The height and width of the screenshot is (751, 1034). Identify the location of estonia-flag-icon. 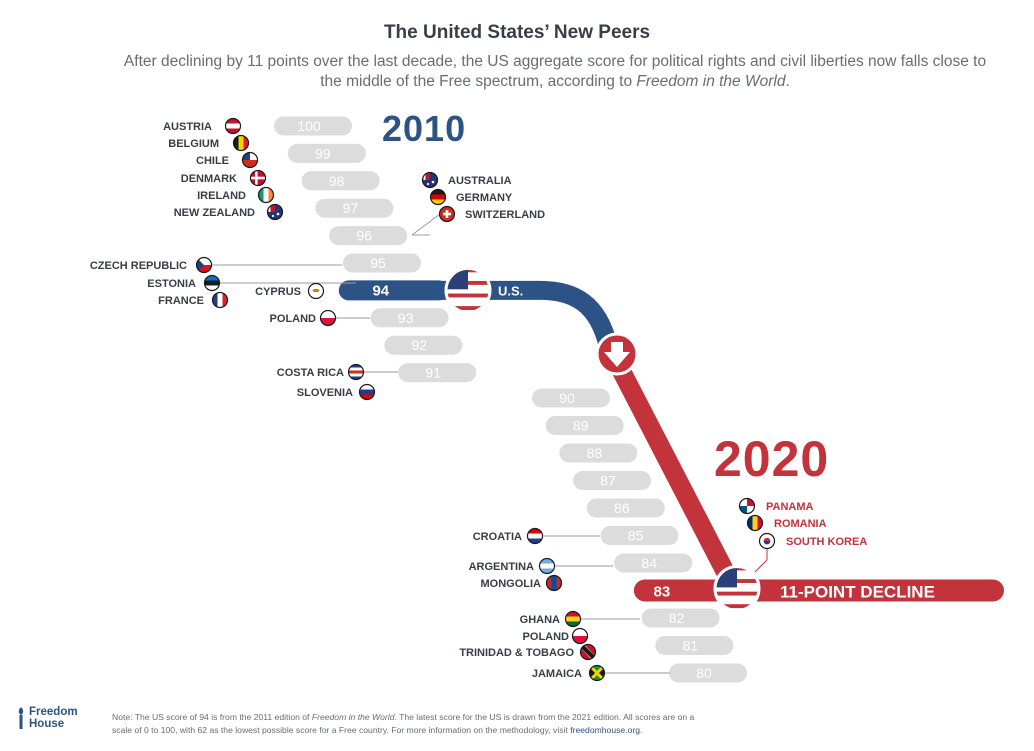
(212, 283).